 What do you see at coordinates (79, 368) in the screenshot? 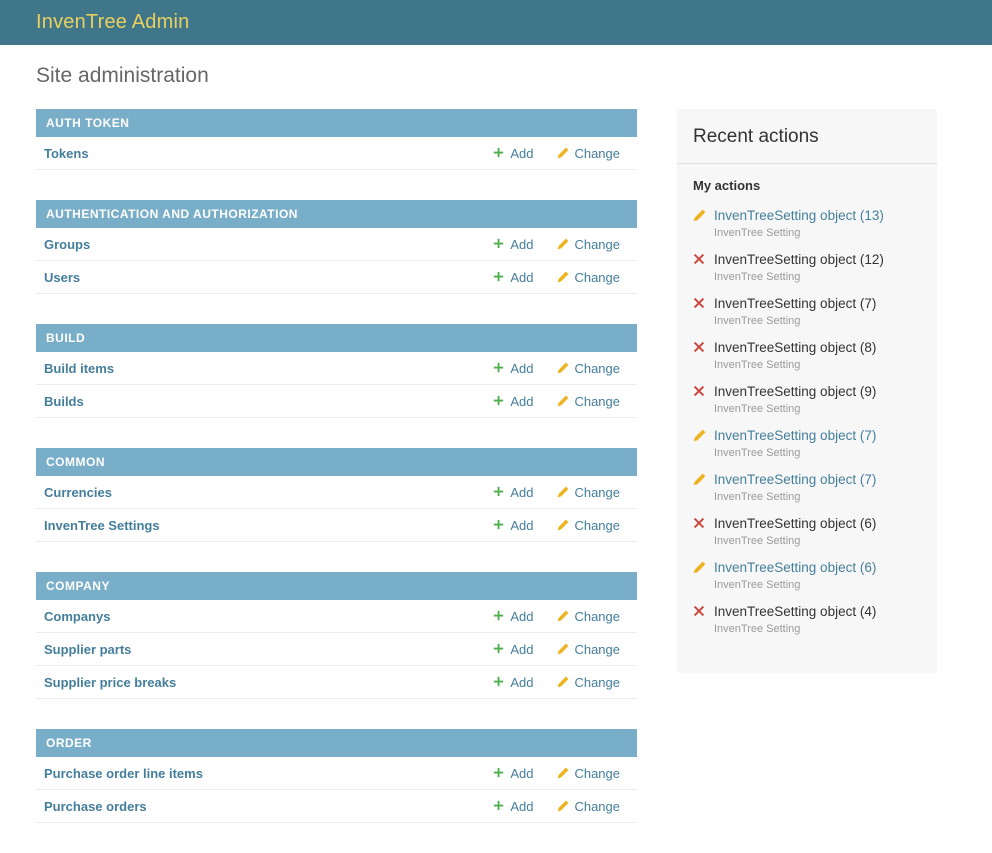
I see `model-link: Build items` at bounding box center [79, 368].